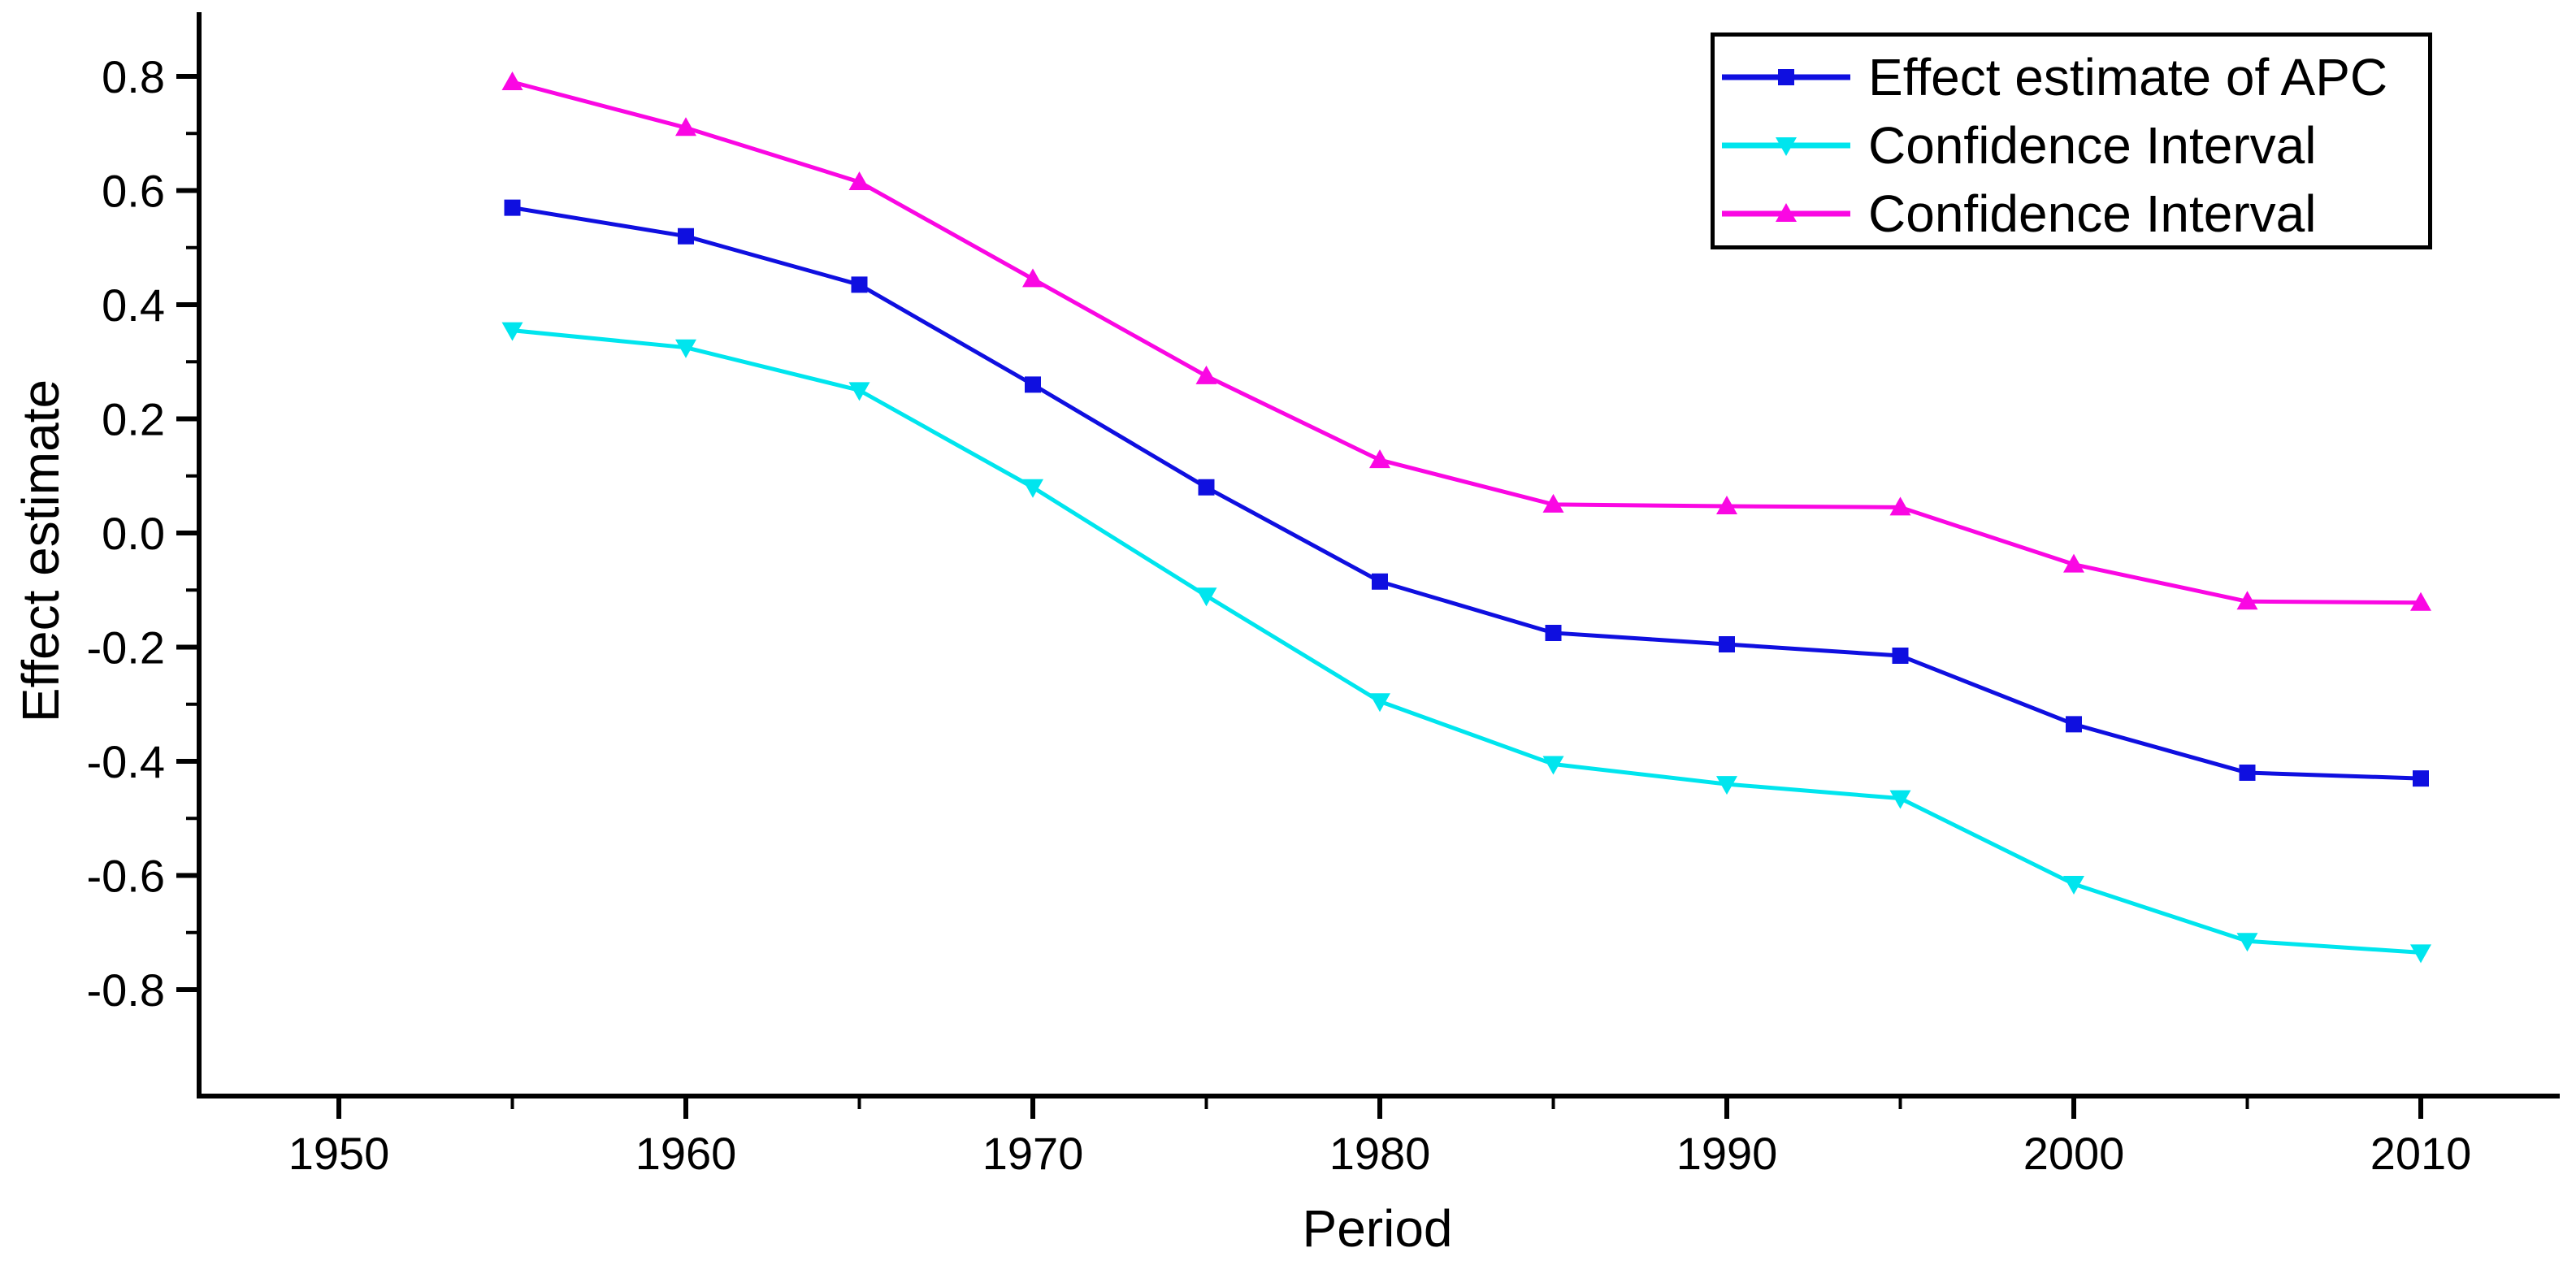 This screenshot has height=1274, width=2576. What do you see at coordinates (1900, 506) in the screenshot?
I see `data-point-marker-s2-1995` at bounding box center [1900, 506].